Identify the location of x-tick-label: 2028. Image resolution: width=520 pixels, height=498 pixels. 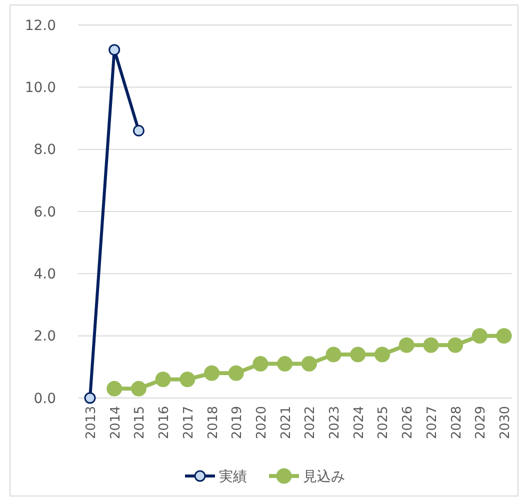
(456, 423).